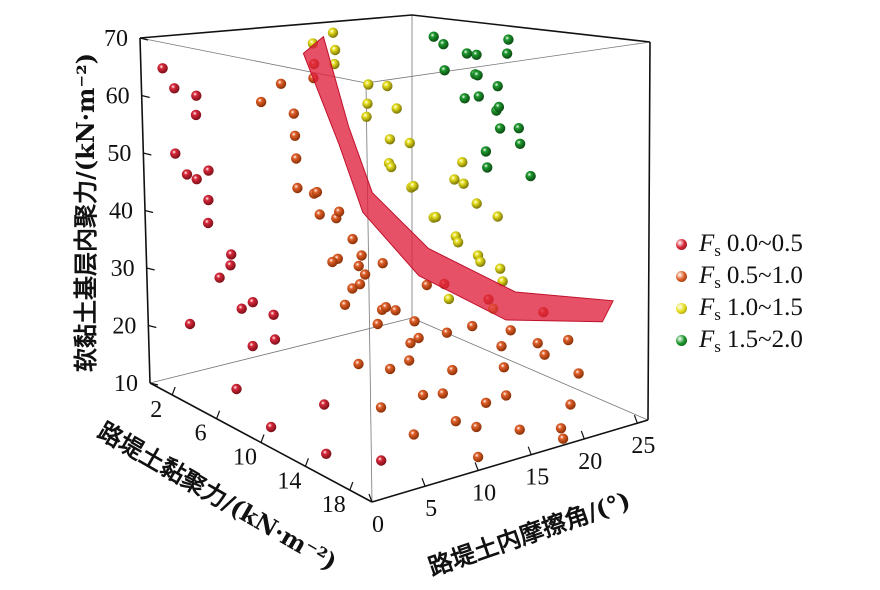 Image resolution: width=880 pixels, height=590 pixels. I want to click on x-tick-label: 2, so click(156, 410).